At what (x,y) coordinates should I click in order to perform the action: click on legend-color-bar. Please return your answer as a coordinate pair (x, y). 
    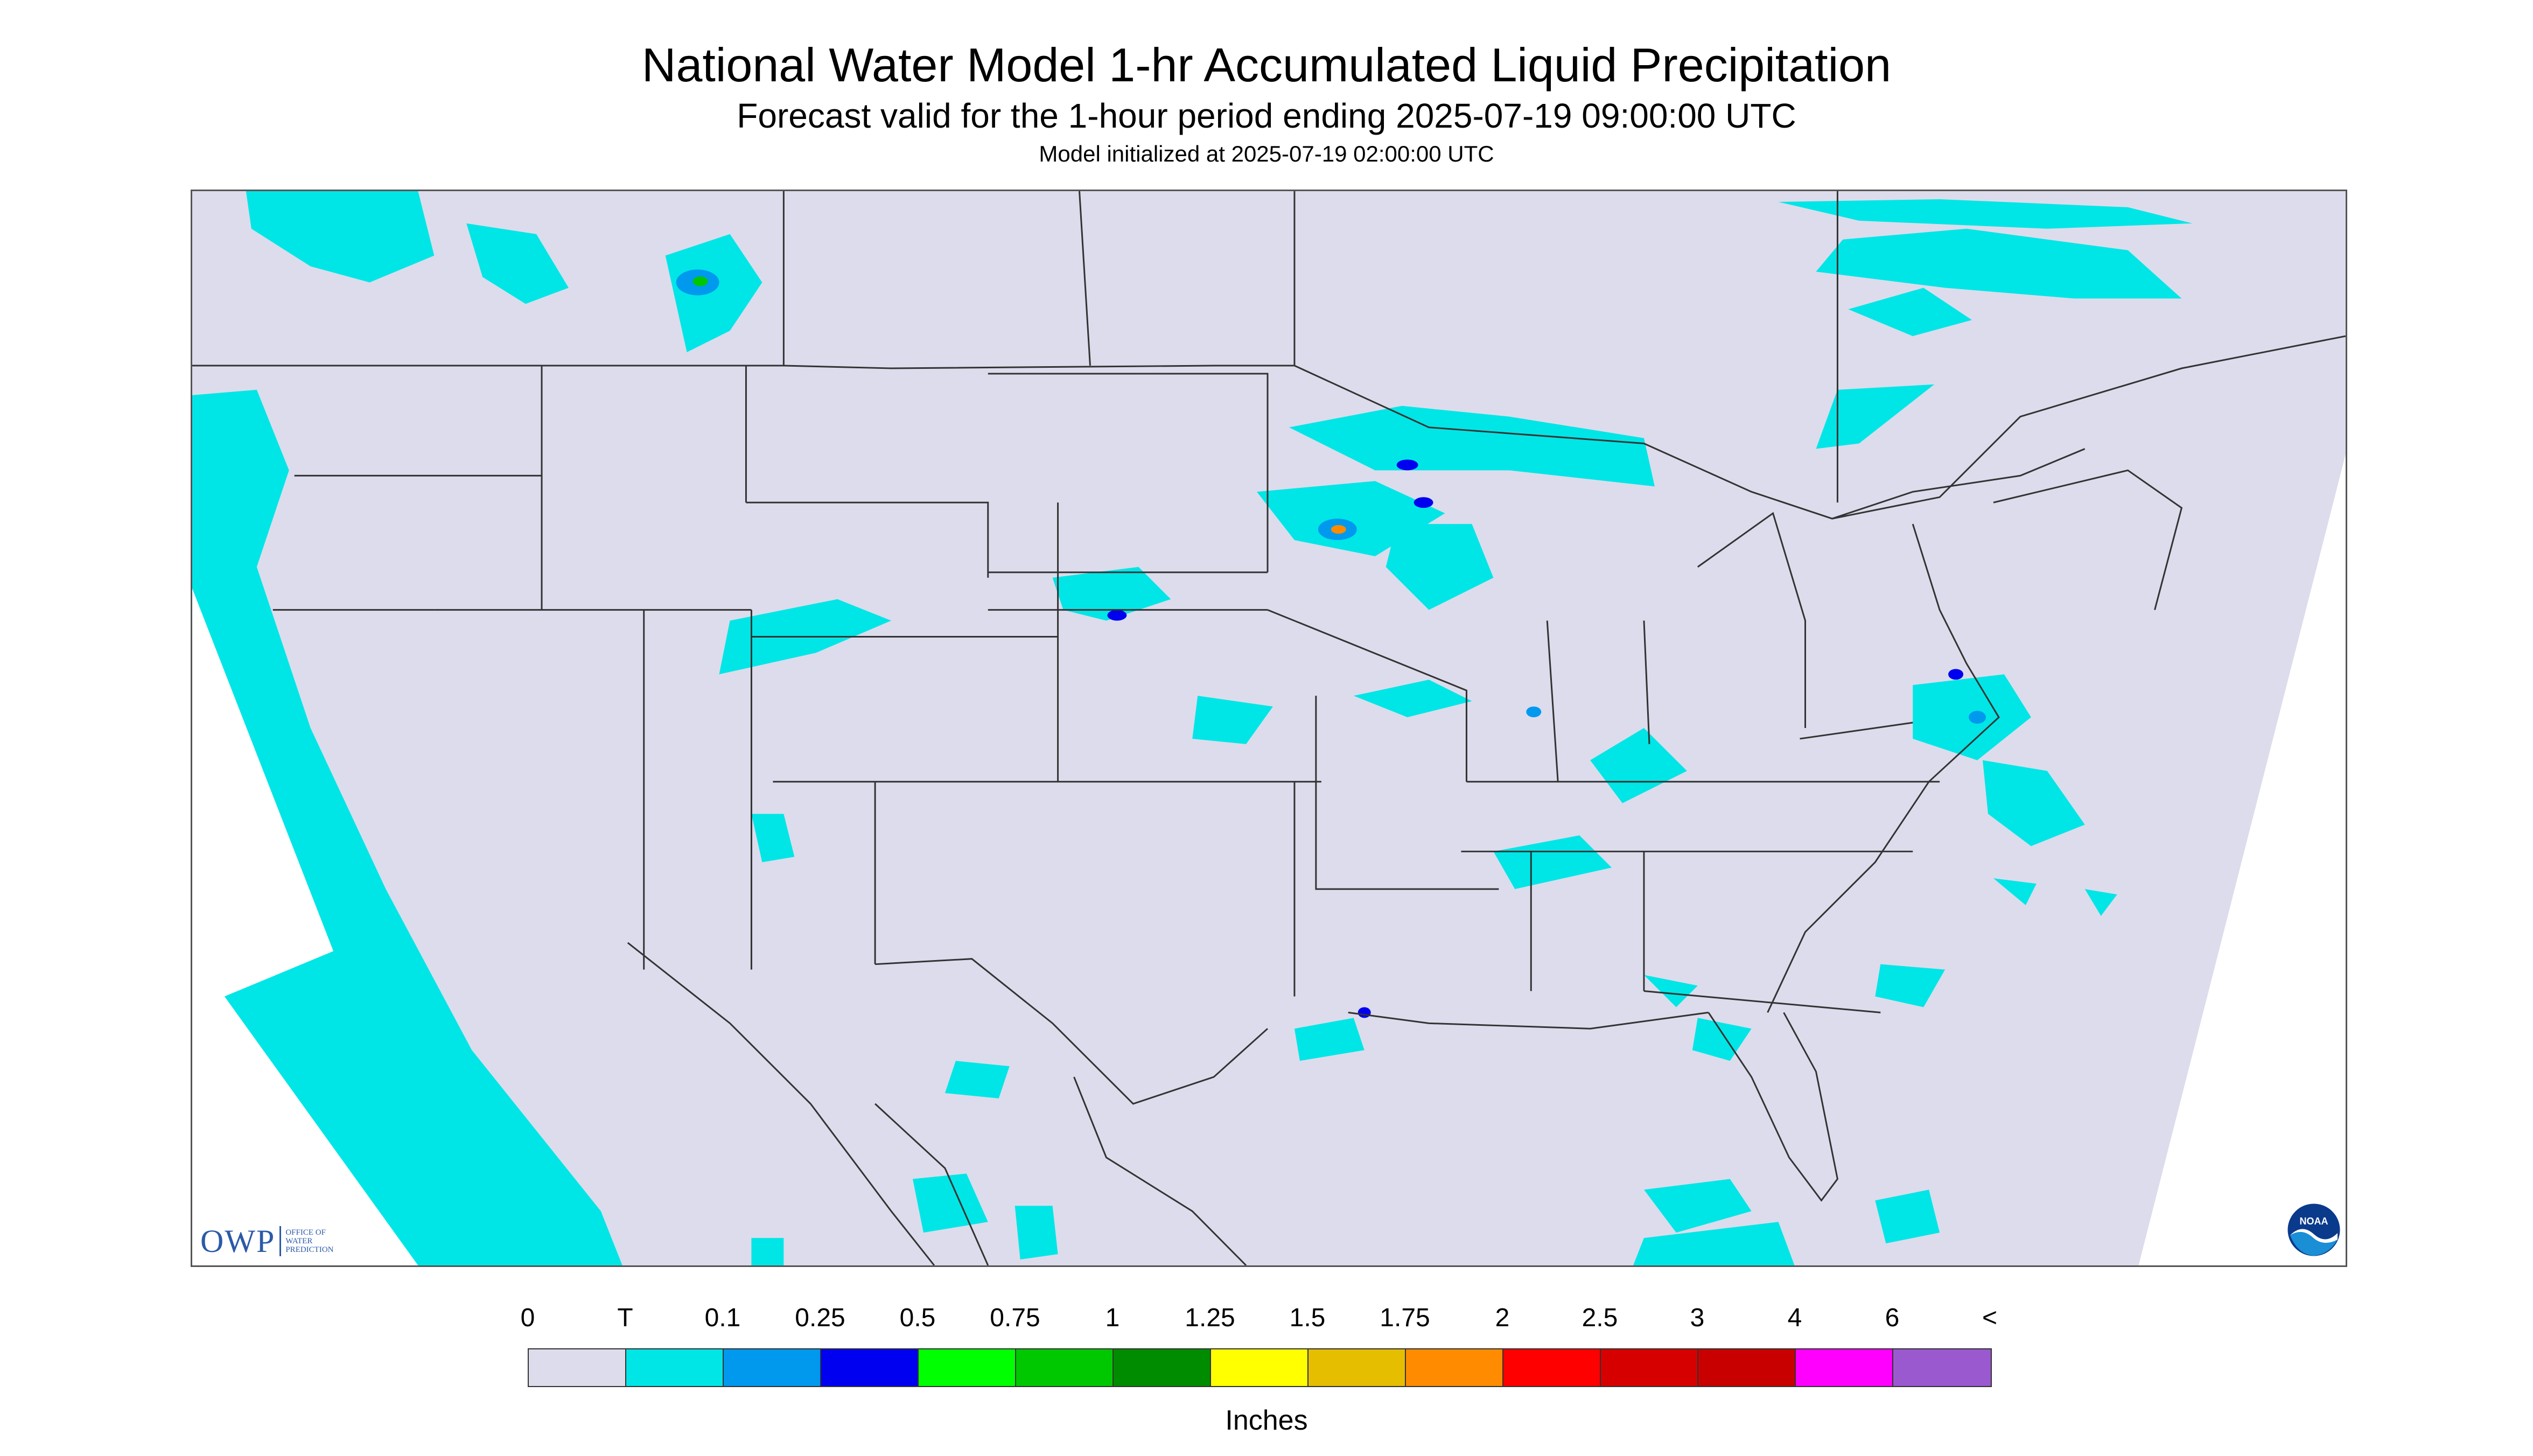
    Looking at the image, I should click on (1260, 1367).